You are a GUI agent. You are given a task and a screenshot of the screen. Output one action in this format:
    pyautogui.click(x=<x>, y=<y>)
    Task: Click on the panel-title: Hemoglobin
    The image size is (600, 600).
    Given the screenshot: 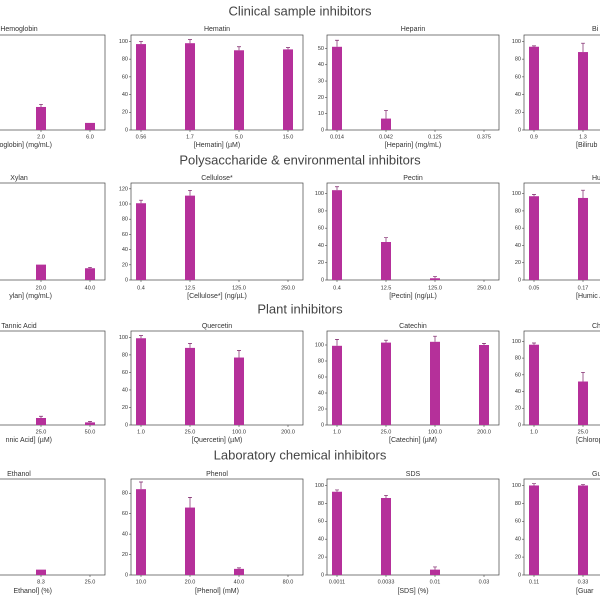 What is the action you would take?
    pyautogui.click(x=18, y=29)
    